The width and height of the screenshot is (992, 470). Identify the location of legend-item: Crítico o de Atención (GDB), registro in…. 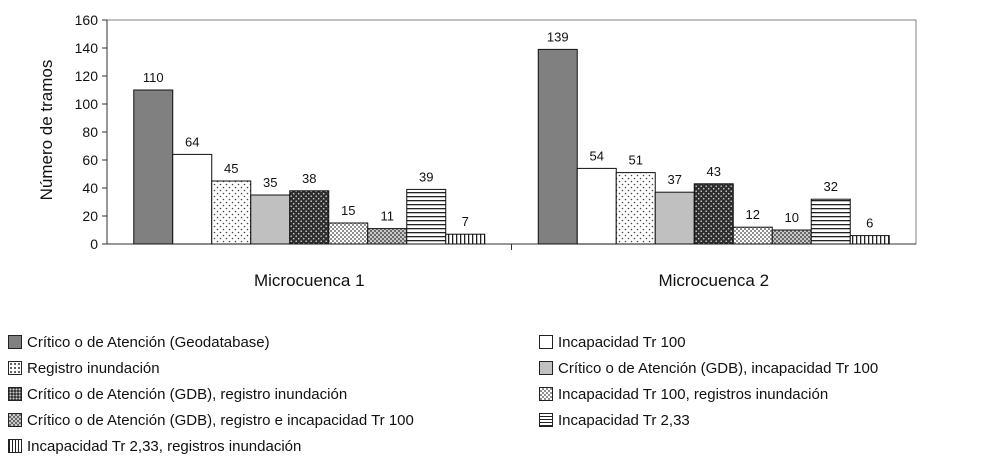
(273, 394).